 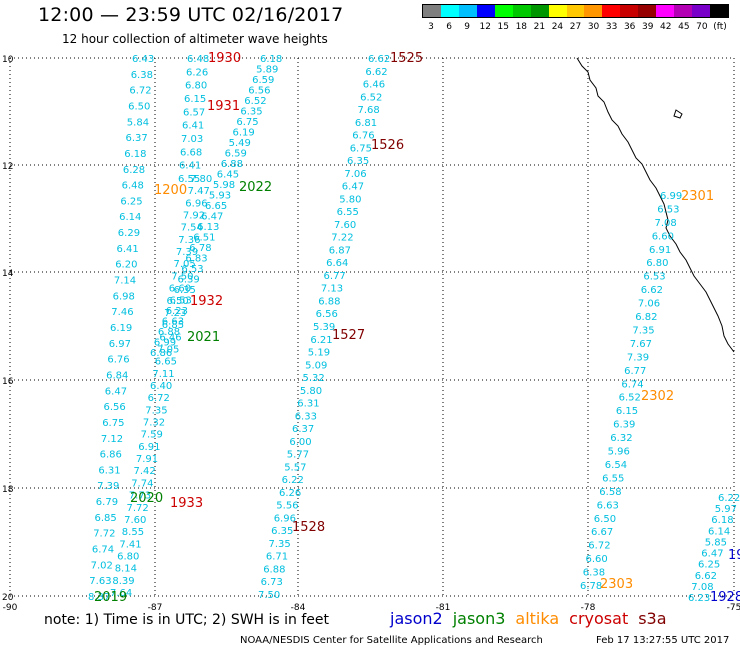 What do you see at coordinates (306, 416) in the screenshot?
I see `wave-height-value: 6.33` at bounding box center [306, 416].